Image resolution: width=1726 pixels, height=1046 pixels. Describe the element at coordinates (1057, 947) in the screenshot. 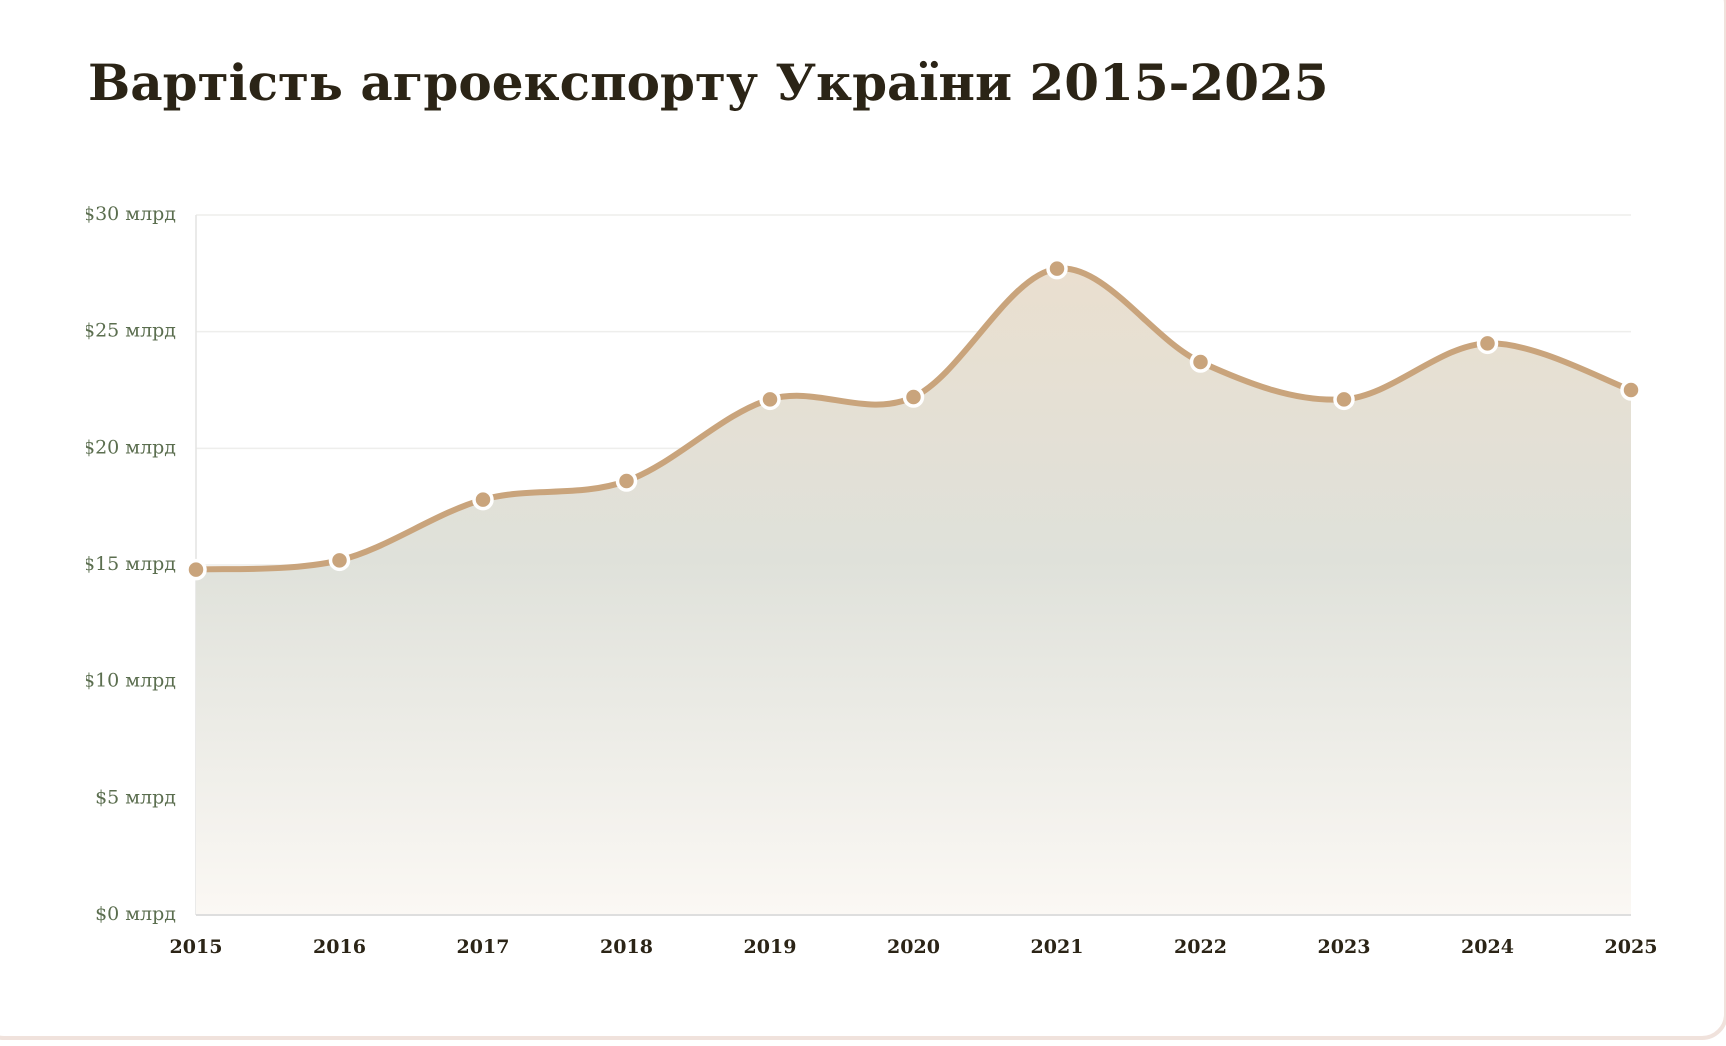

I see `x-tick-label: 2021` at that location.